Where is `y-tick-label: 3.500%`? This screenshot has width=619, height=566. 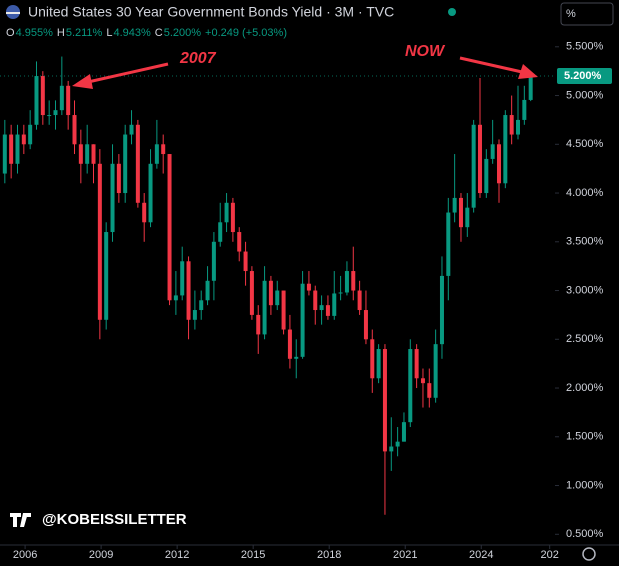
y-tick-label: 3.500% is located at coordinates (585, 242).